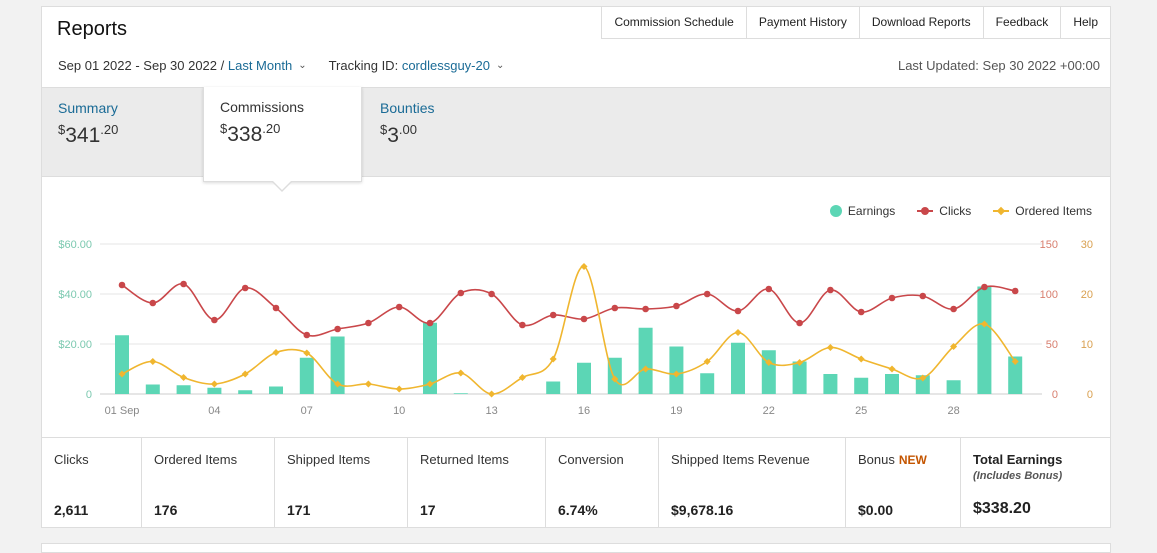 The width and height of the screenshot is (1157, 553). What do you see at coordinates (444, 133) in the screenshot?
I see `tab-bounties: Bounties $3.00` at bounding box center [444, 133].